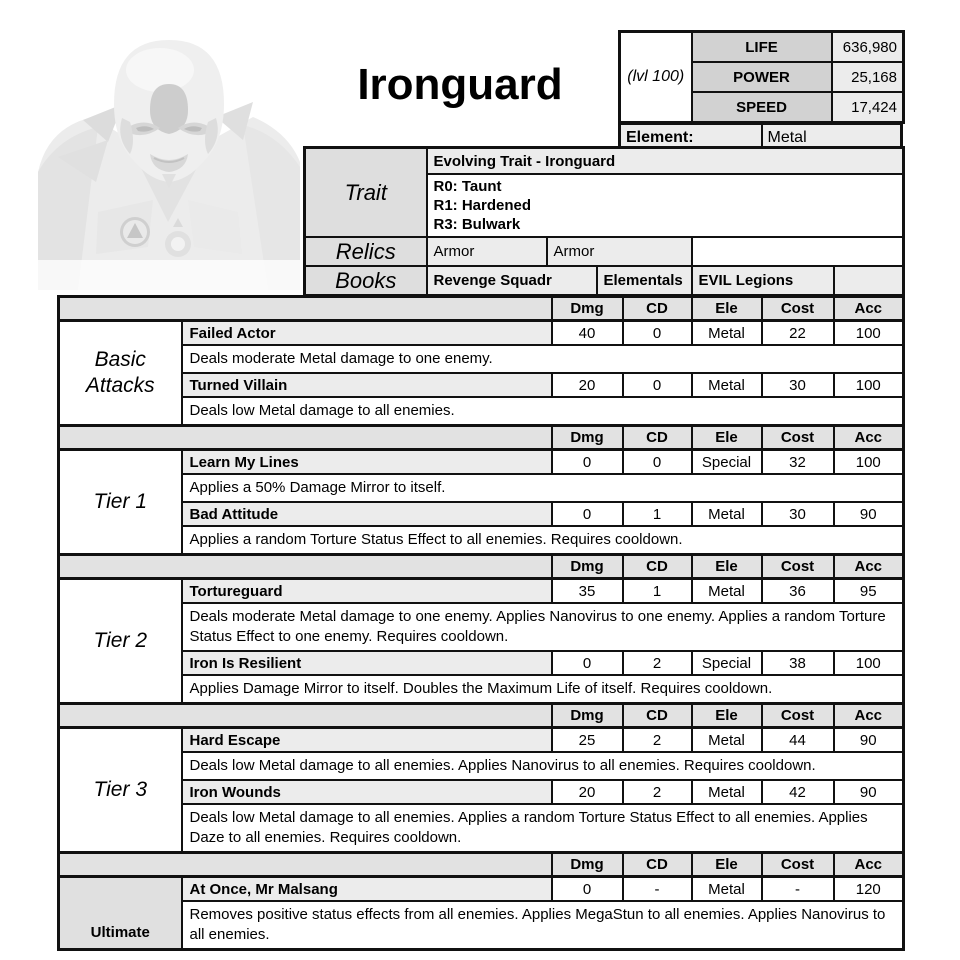 The height and width of the screenshot is (960, 960). I want to click on stat-value-life: 636,980, so click(867, 46).